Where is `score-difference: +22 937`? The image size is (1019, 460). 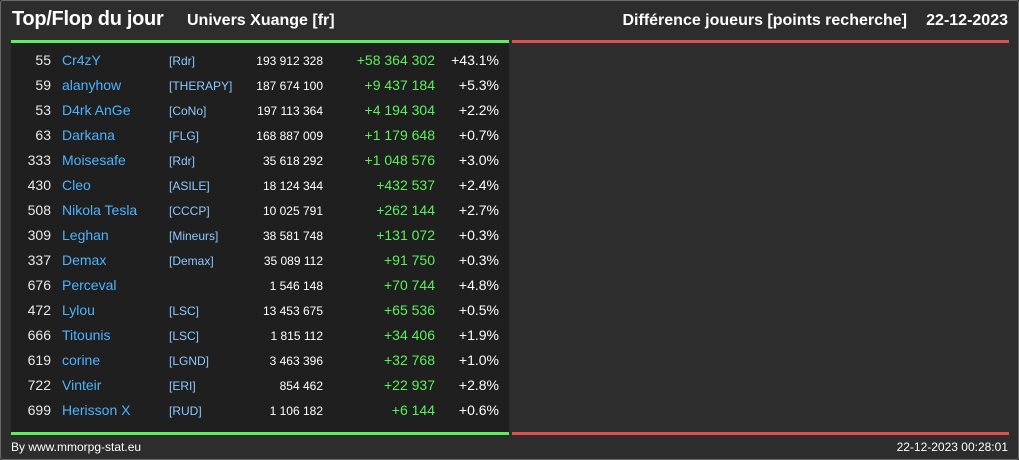
score-difference: +22 937 is located at coordinates (409, 385).